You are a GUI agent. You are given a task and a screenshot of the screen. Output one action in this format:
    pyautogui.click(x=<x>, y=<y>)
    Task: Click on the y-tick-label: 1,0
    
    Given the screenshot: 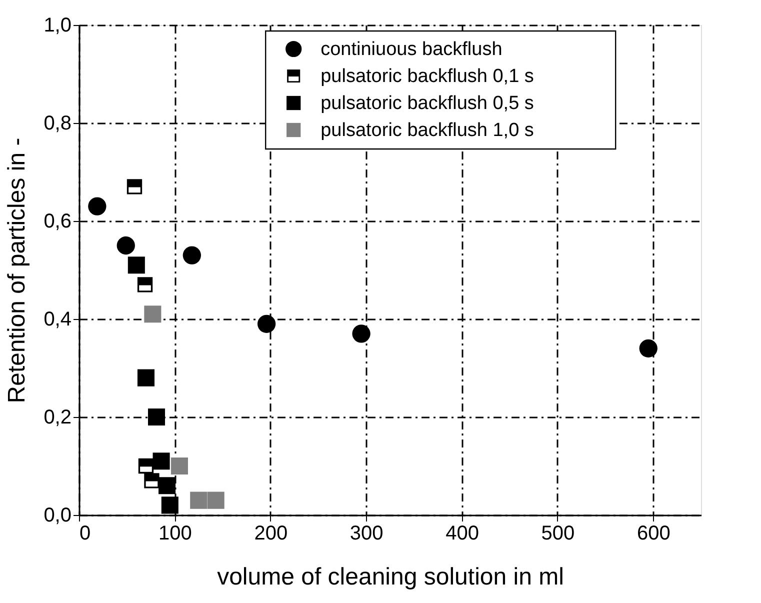 What is the action you would take?
    pyautogui.click(x=58, y=25)
    